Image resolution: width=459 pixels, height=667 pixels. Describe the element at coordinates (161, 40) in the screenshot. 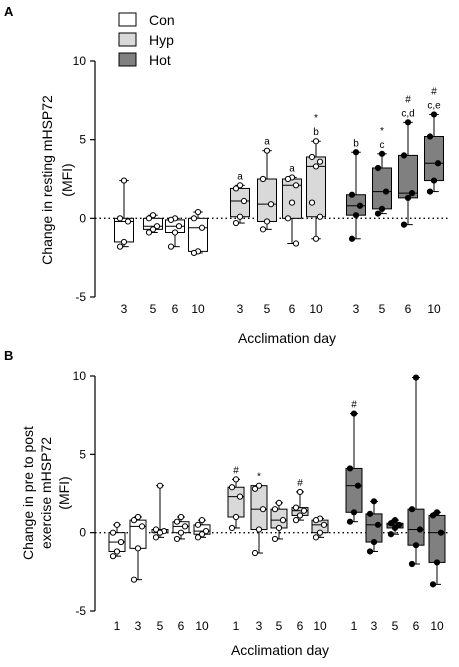

I see `legend-label-hyp: Hyp` at that location.